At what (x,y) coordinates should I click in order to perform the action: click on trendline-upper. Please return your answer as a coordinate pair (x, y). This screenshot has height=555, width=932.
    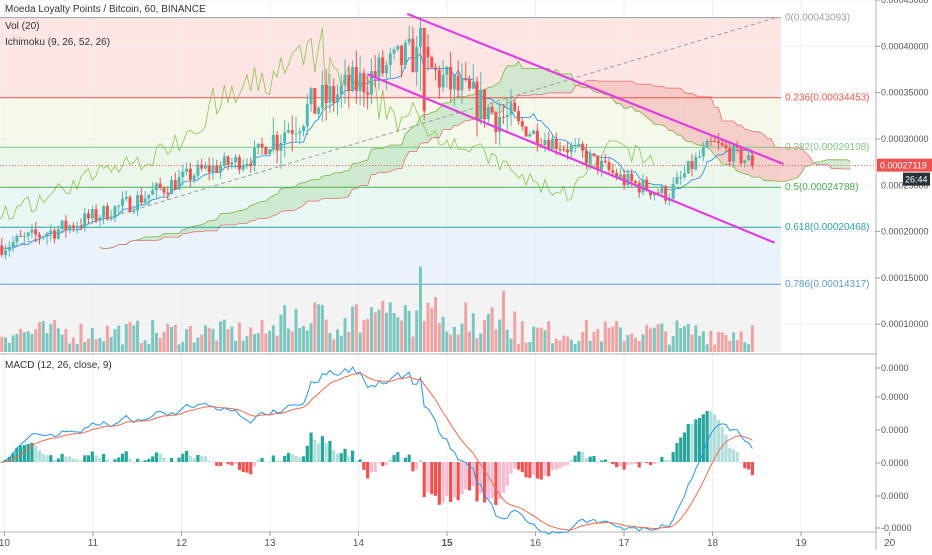
    Looking at the image, I should click on (595, 88).